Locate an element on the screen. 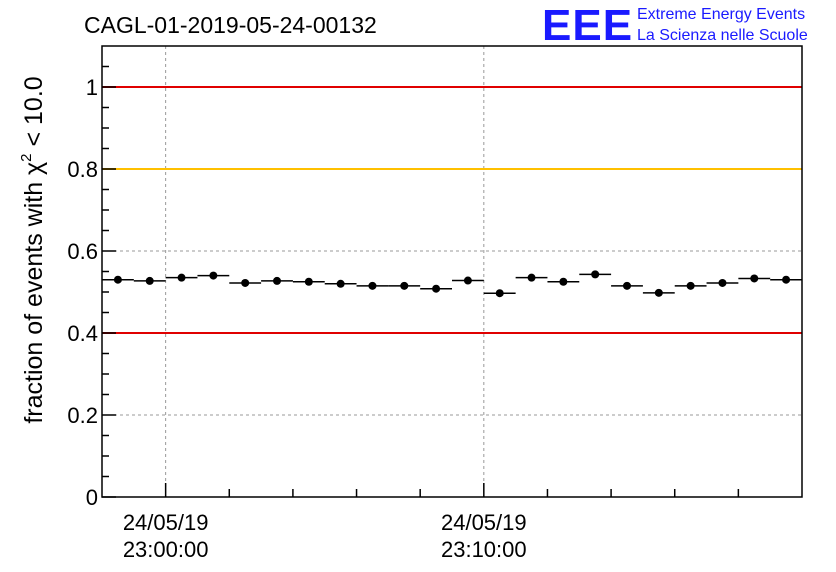 The width and height of the screenshot is (836, 572). y-axis-label: fraction of events with χ2 < 10.0 is located at coordinates (33, 249).